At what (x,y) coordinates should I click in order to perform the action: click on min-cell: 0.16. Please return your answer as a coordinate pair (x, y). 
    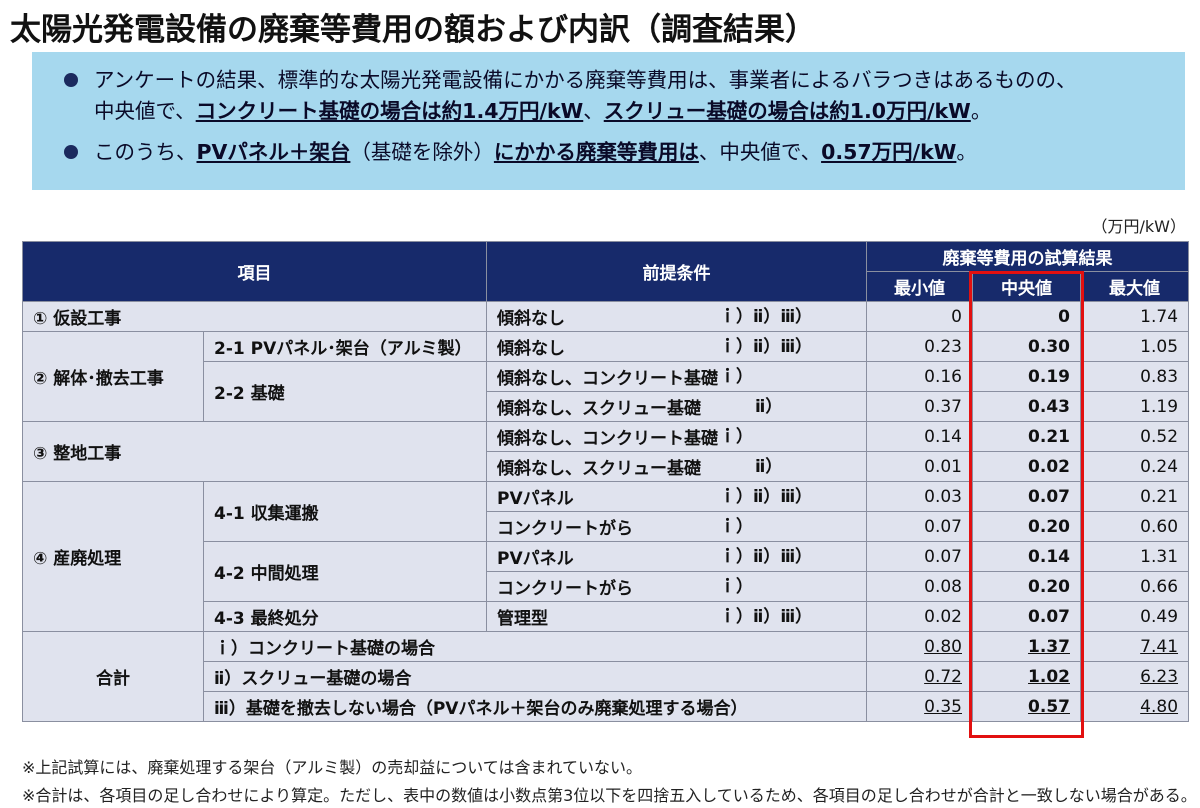
    Looking at the image, I should click on (919, 376).